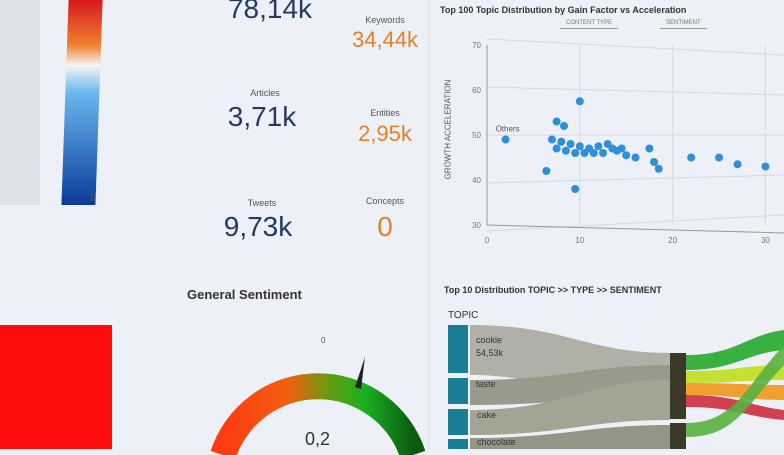  What do you see at coordinates (672, 240) in the screenshot?
I see `x-tick-label: 20` at bounding box center [672, 240].